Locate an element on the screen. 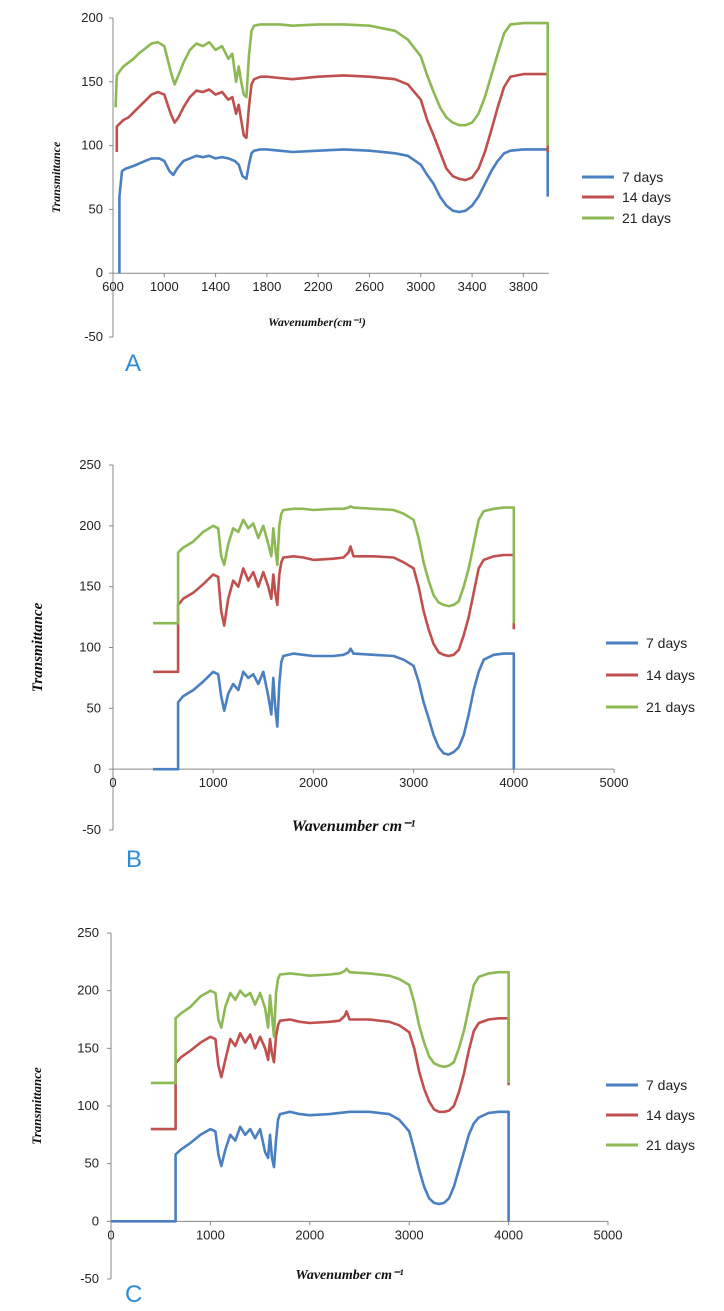  x-tick-label: 2600 is located at coordinates (369, 286).